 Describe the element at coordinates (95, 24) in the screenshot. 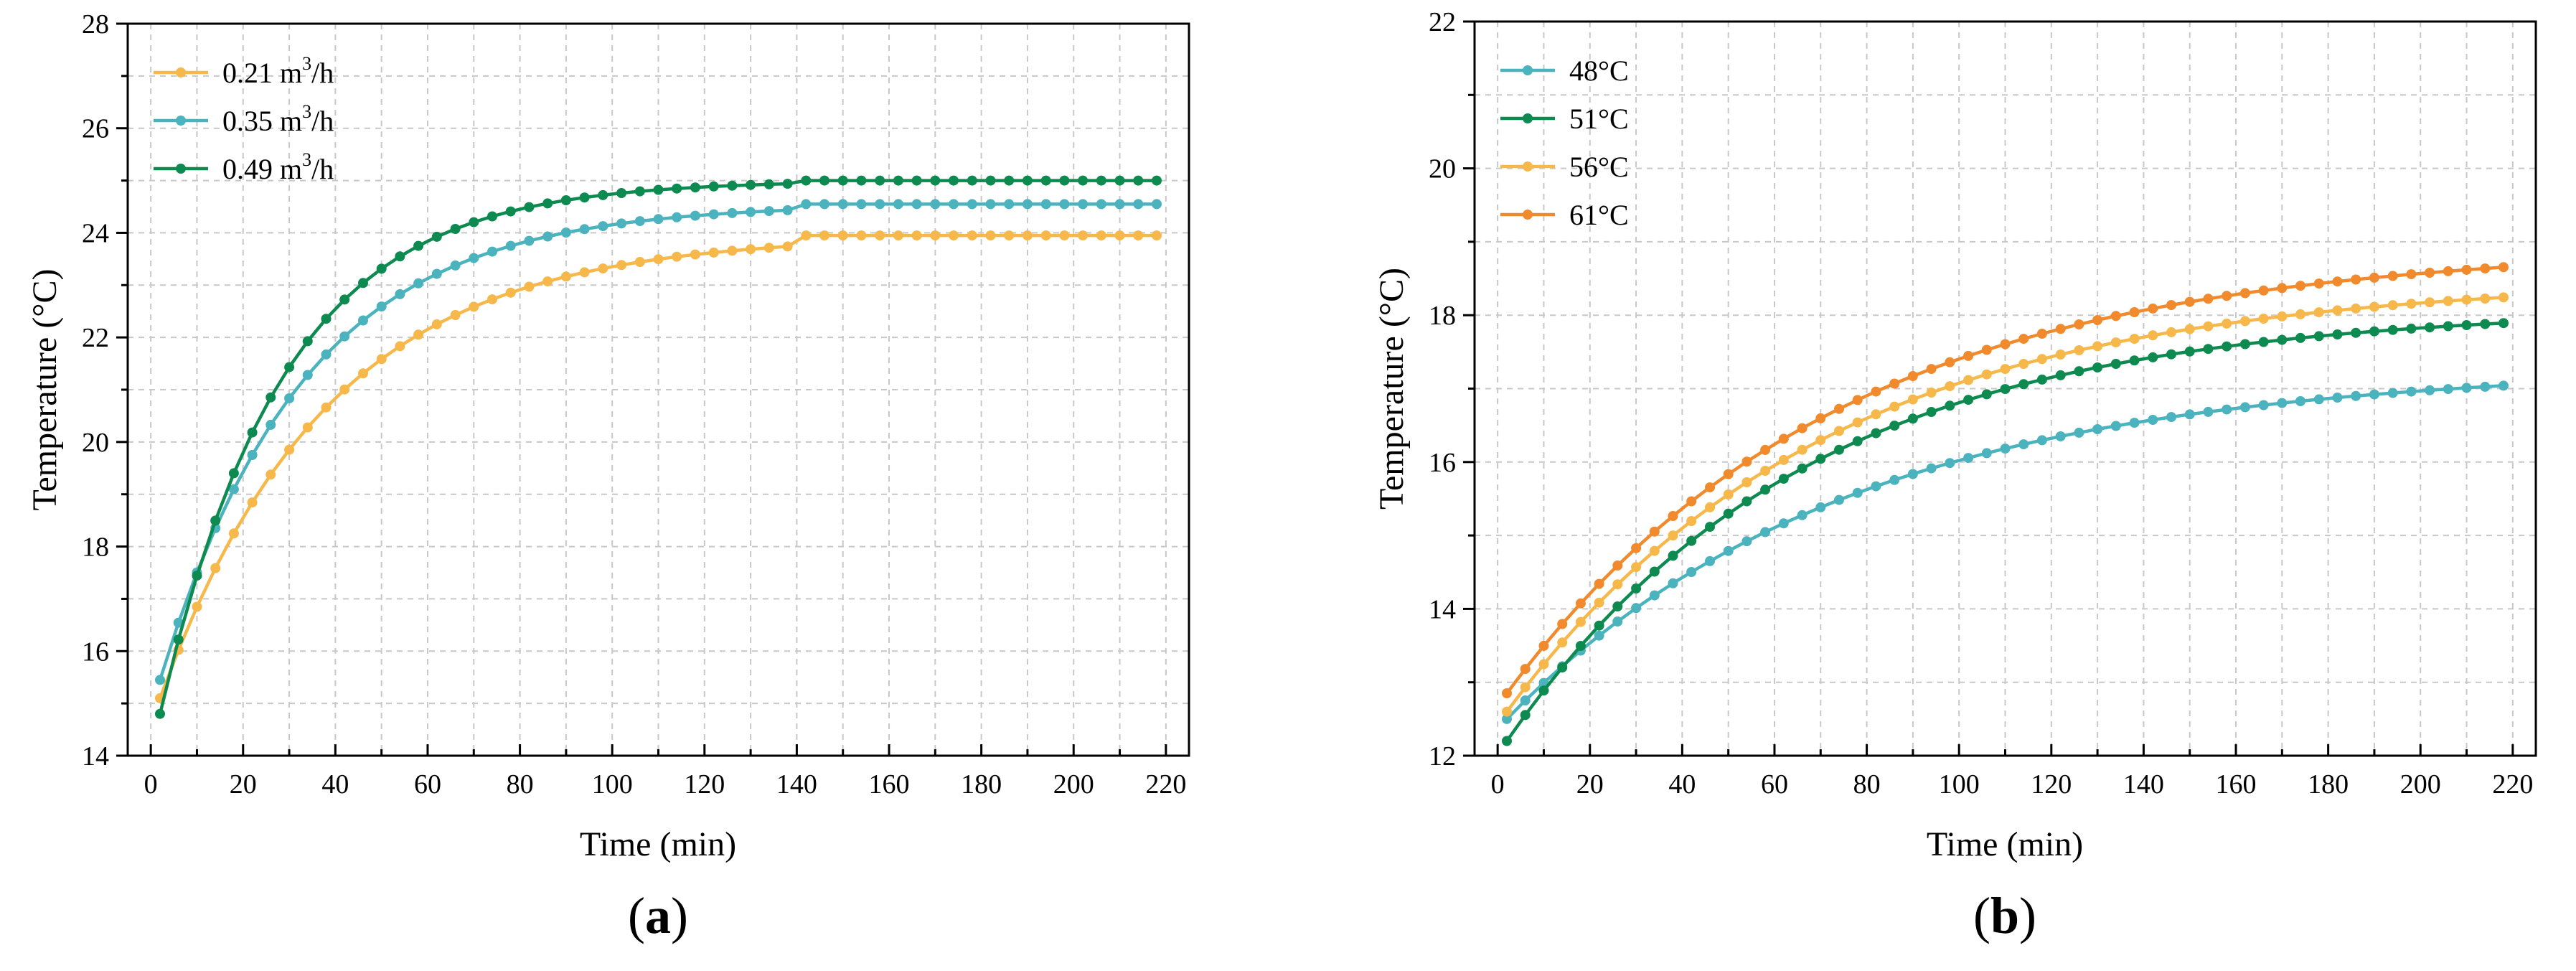

I see `y-tick-label: 28` at that location.